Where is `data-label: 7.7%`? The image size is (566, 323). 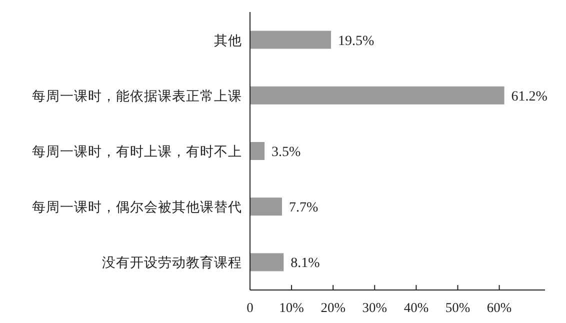
data-label: 7.7% is located at coordinates (303, 208).